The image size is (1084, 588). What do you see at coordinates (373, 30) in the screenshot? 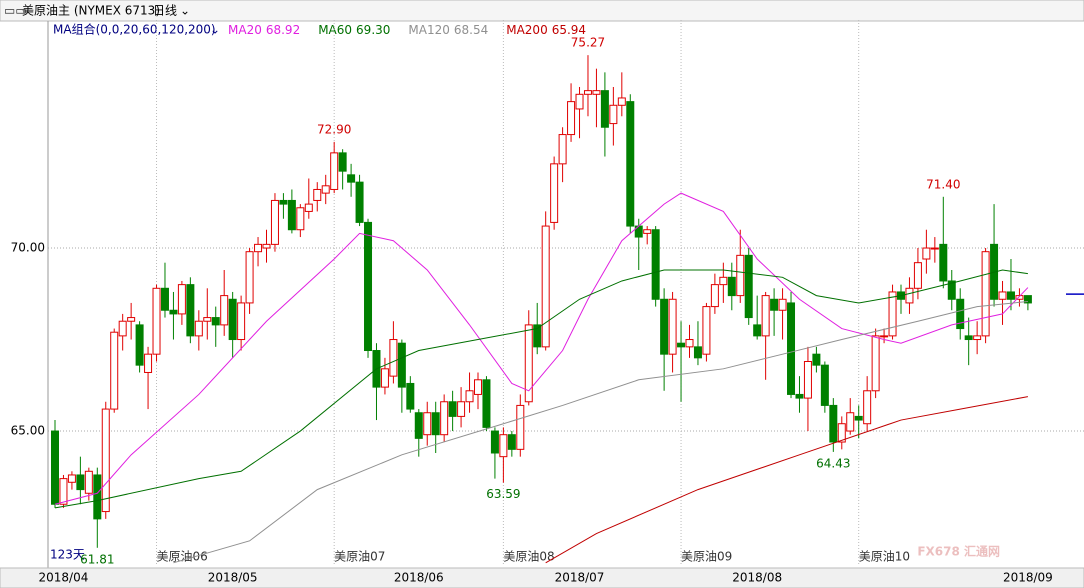
I see `legend-value: 69.30` at bounding box center [373, 30].